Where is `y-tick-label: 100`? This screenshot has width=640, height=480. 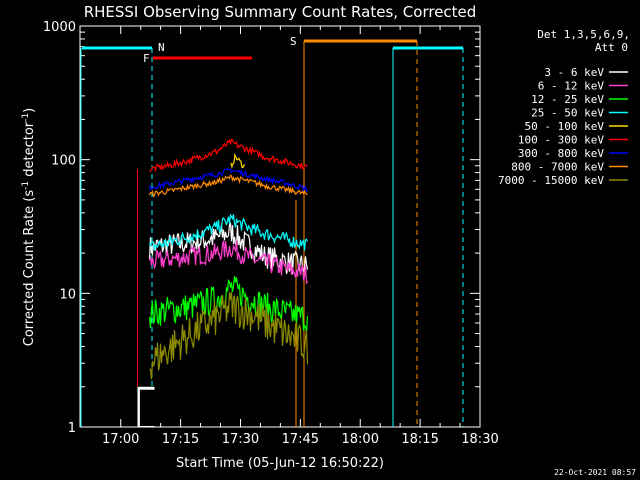
y-tick-label: 100 is located at coordinates (63, 161).